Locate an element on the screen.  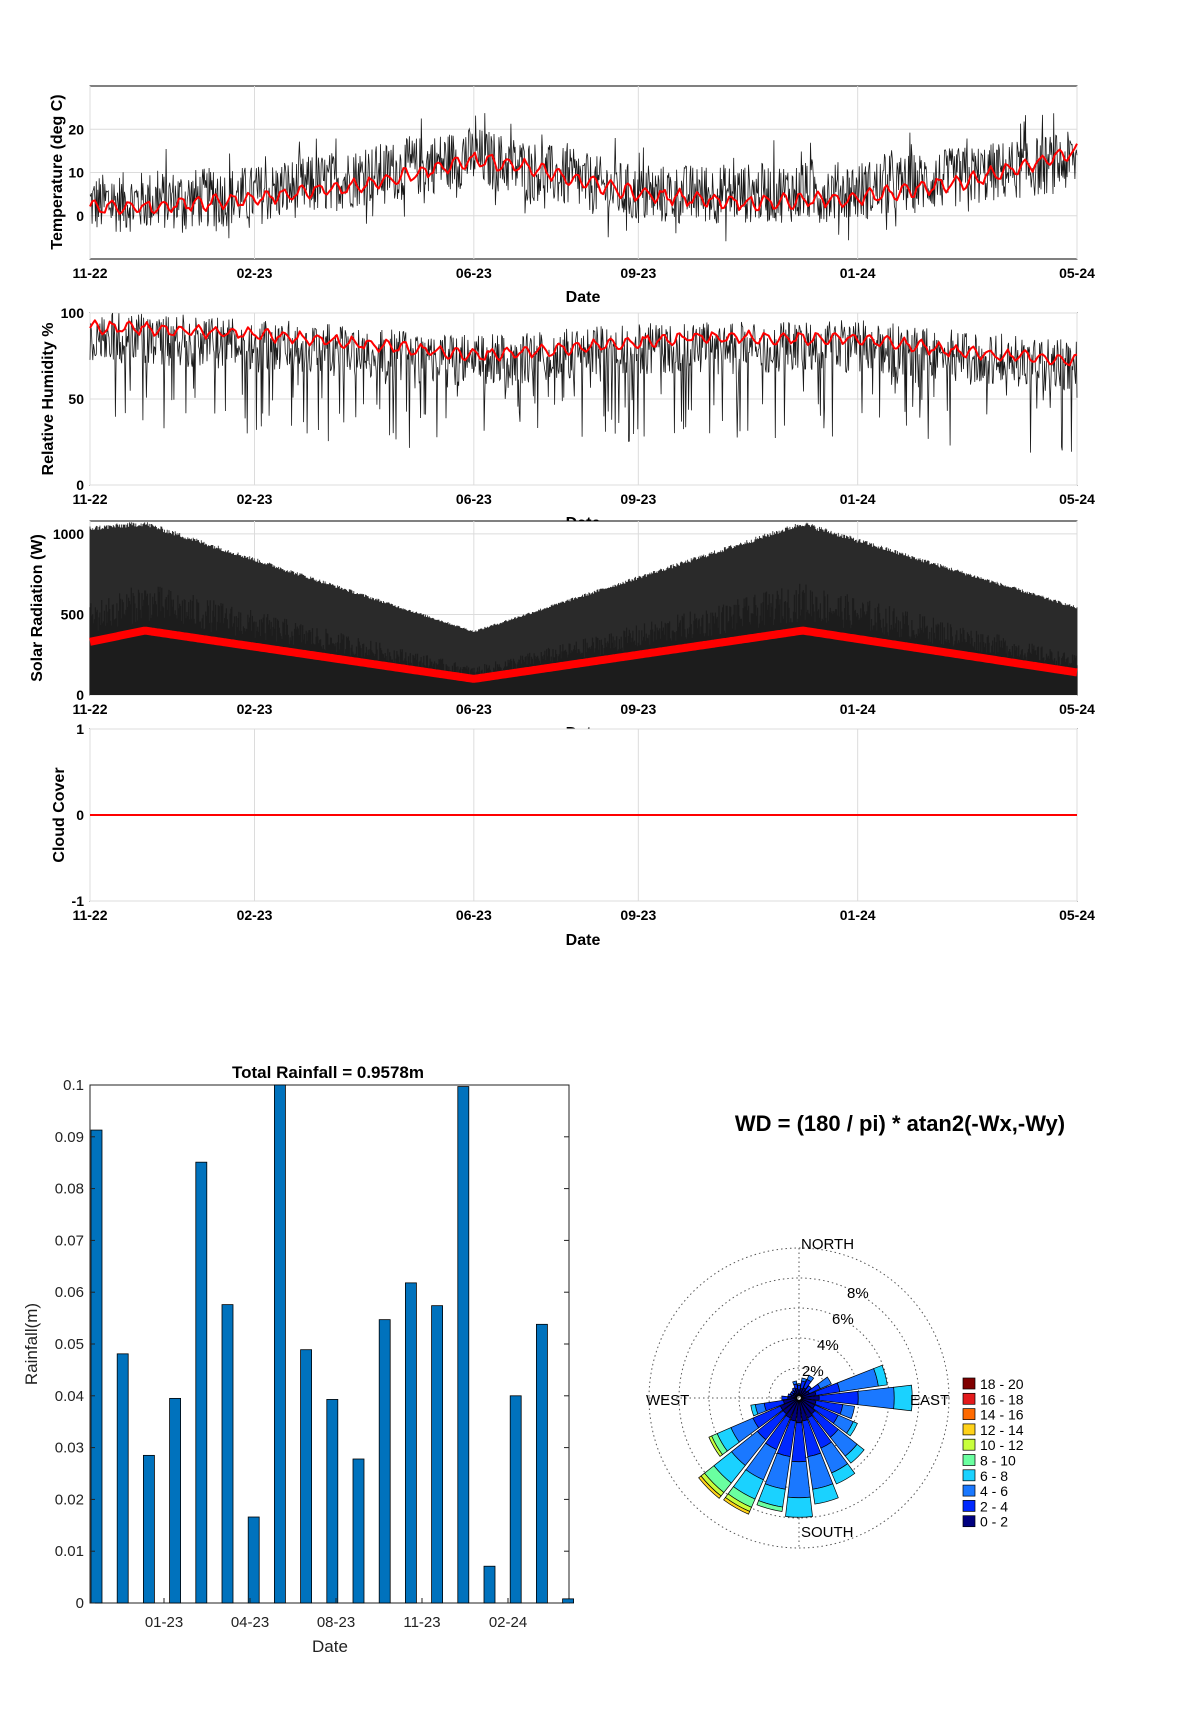
y-tick-label: 10 is located at coordinates (76, 173).